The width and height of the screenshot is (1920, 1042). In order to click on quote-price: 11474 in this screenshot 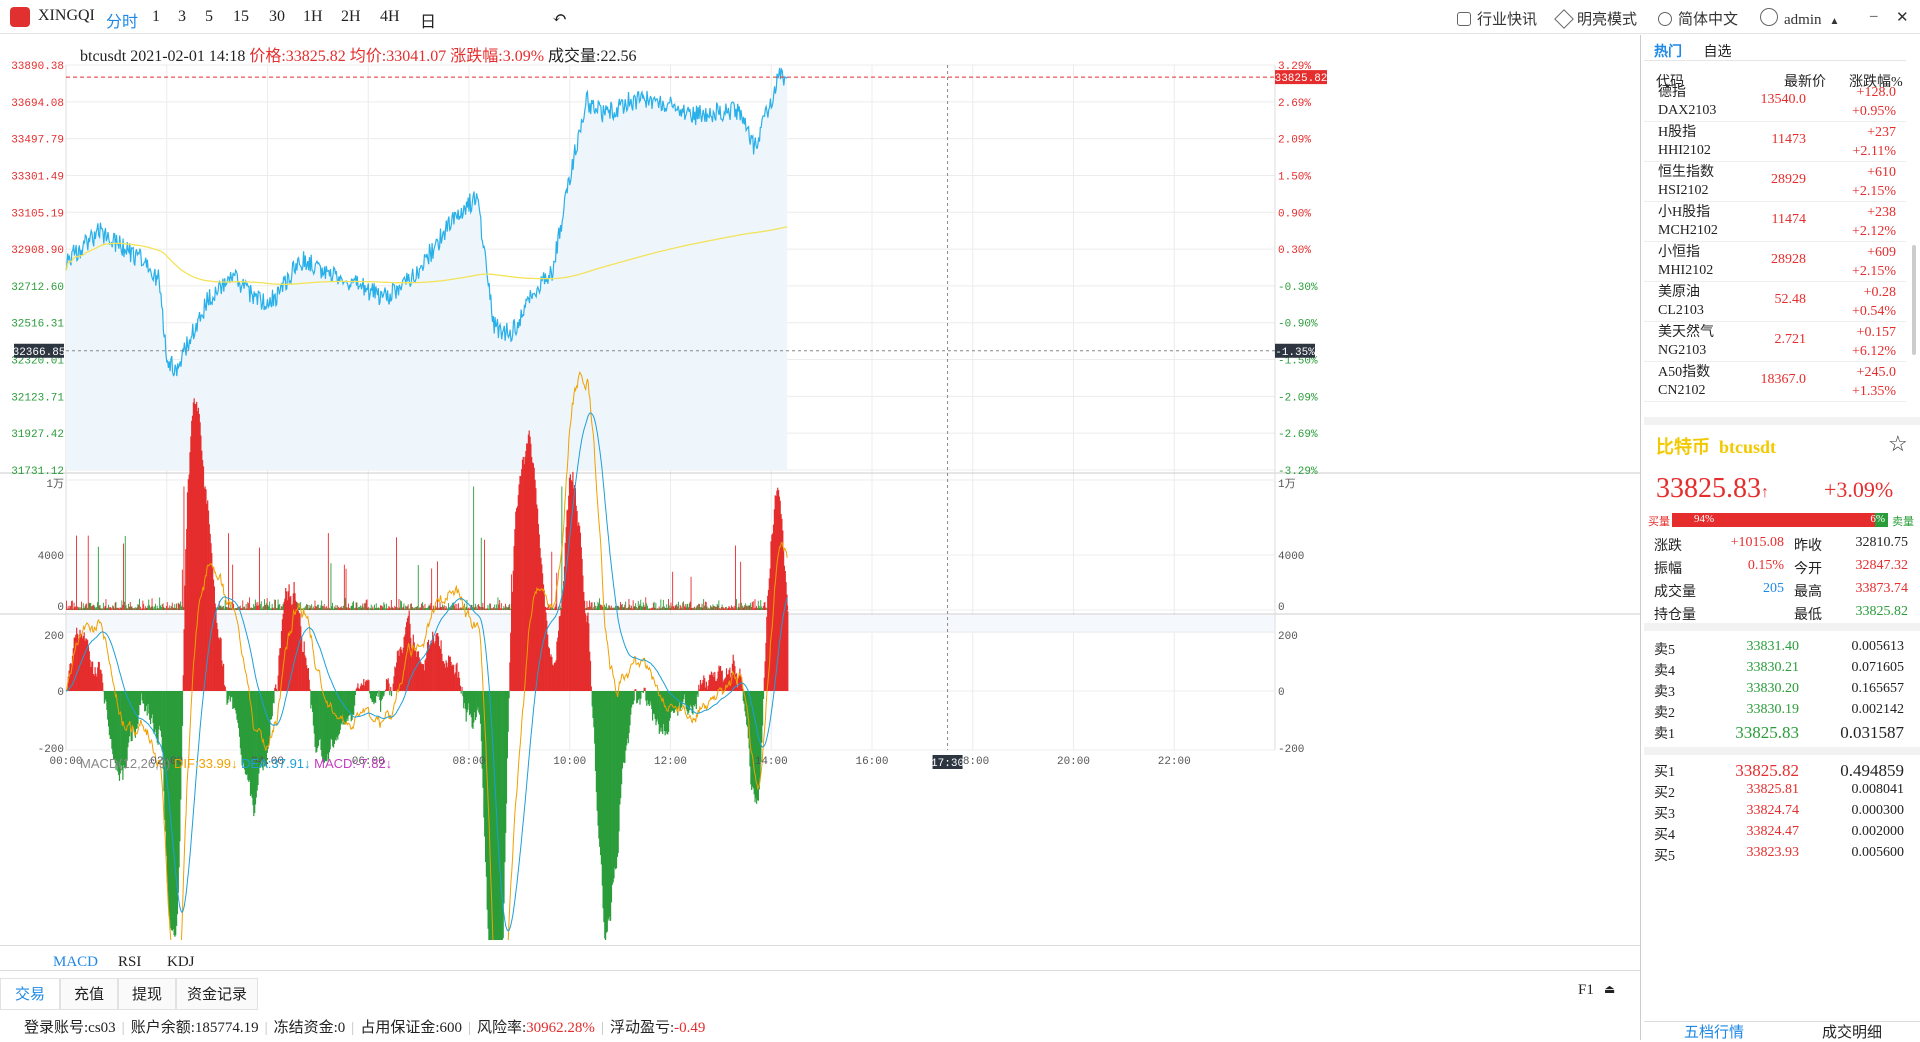, I will do `click(1789, 220)`.